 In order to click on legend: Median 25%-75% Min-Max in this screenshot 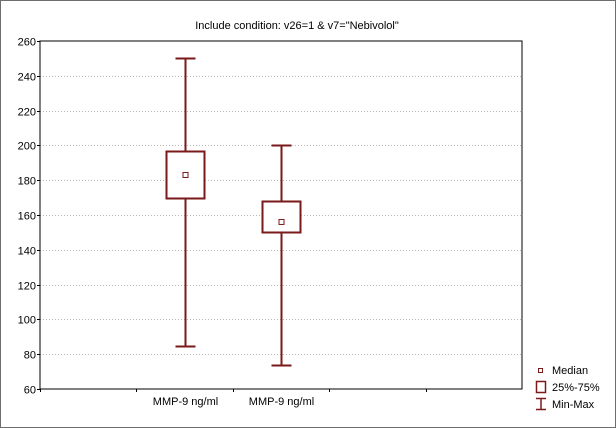, I will do `click(567, 388)`.